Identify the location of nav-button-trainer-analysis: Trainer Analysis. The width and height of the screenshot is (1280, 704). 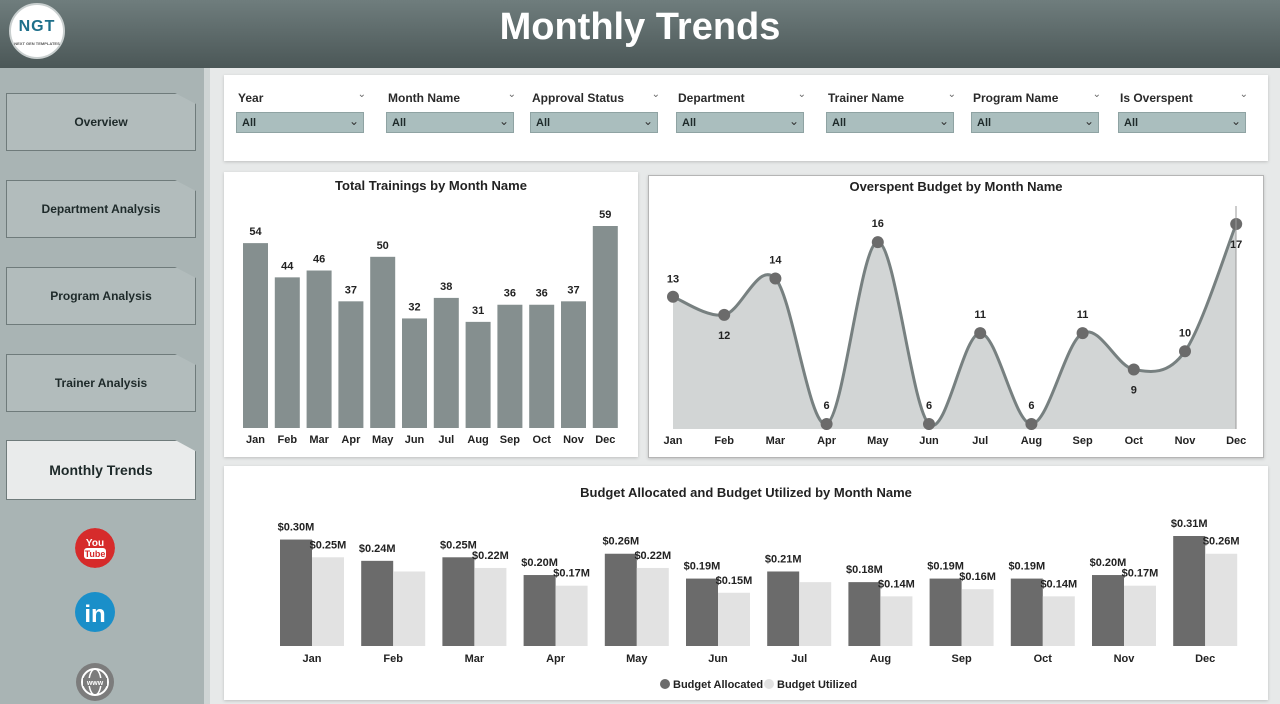
(101, 383).